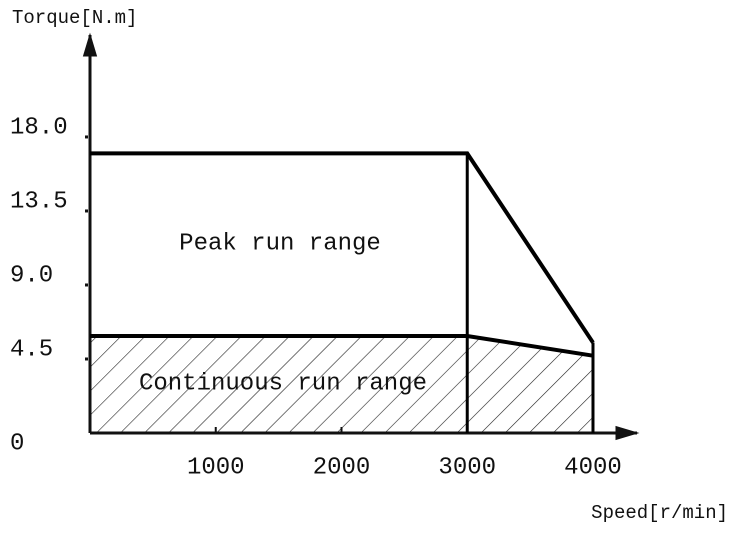 The width and height of the screenshot is (737, 535). Describe the element at coordinates (17, 443) in the screenshot. I see `y-tick-label: 0` at that location.